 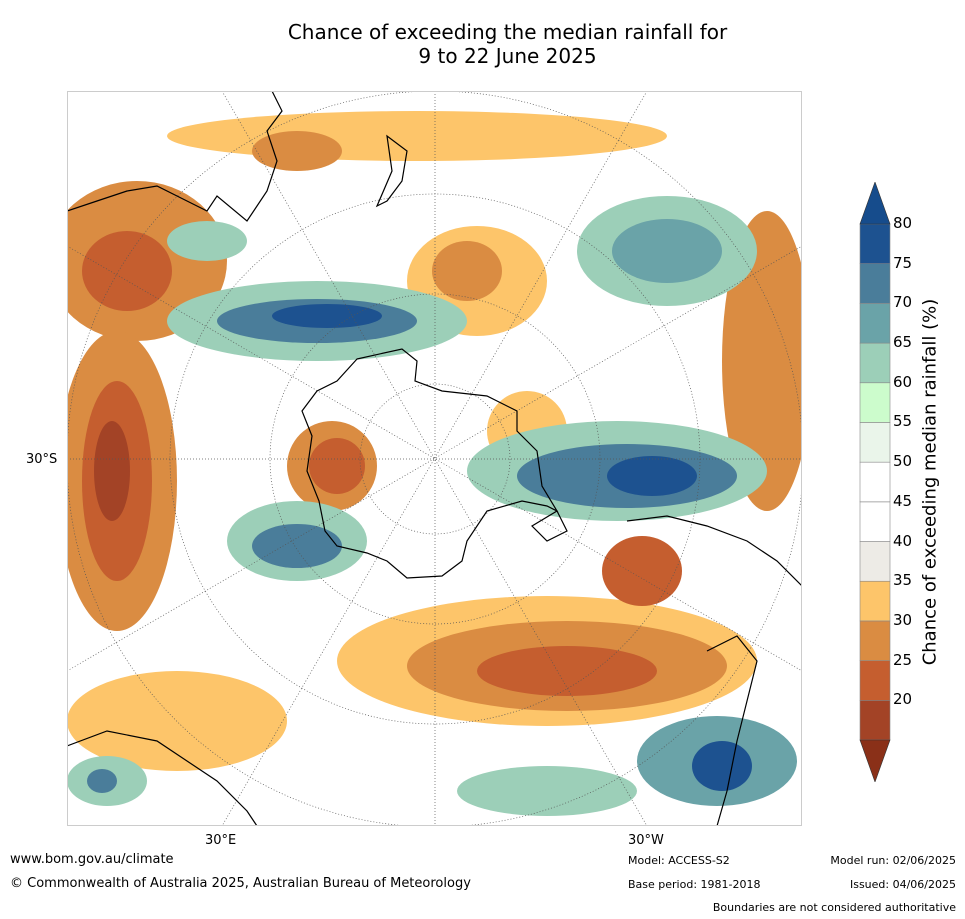 What do you see at coordinates (297, 151) in the screenshot?
I see `dry-region-top-core` at bounding box center [297, 151].